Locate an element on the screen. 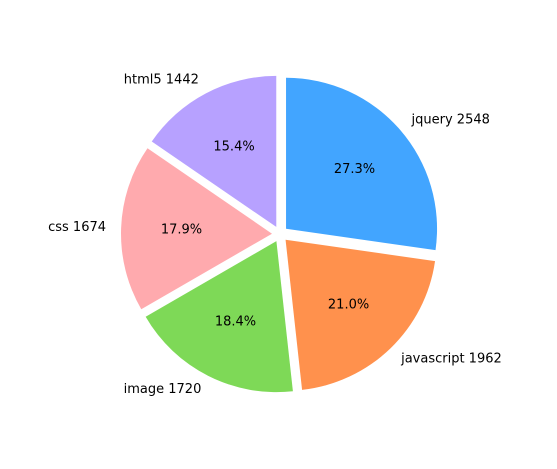  pie-slice-javascript is located at coordinates (360, 315).